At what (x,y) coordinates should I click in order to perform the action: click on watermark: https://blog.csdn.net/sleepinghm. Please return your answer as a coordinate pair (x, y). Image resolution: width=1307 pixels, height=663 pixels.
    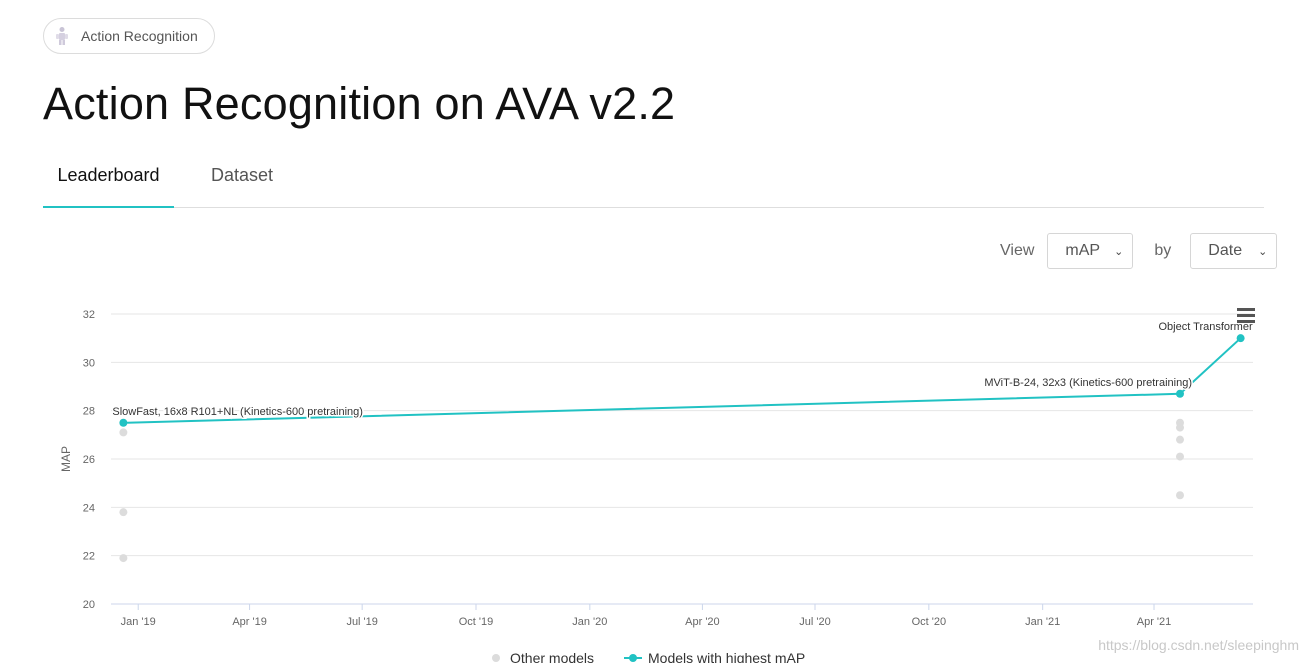
    Looking at the image, I should click on (1198, 645).